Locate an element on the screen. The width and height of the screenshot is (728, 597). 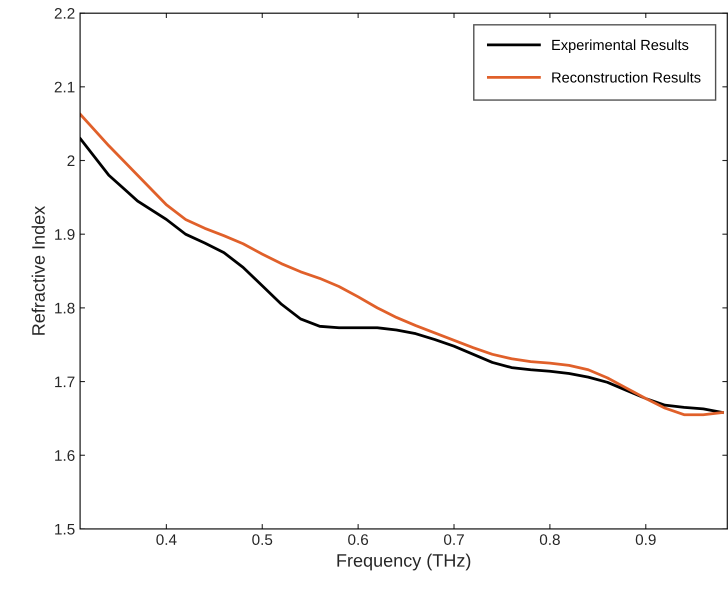
y-tick-label: 1.5 is located at coordinates (65, 529).